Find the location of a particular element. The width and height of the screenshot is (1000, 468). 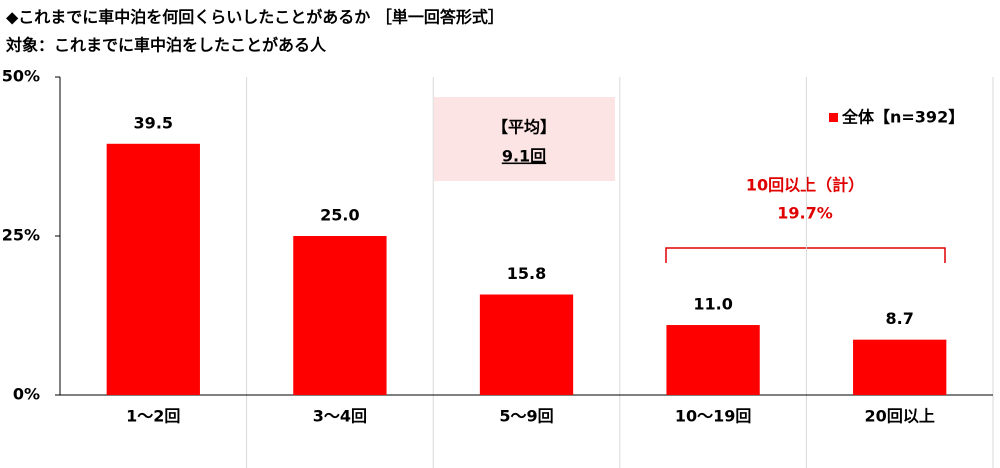

chart-subtitle: 対象：これまでに車中泊をしたことがある人 is located at coordinates (166, 45).